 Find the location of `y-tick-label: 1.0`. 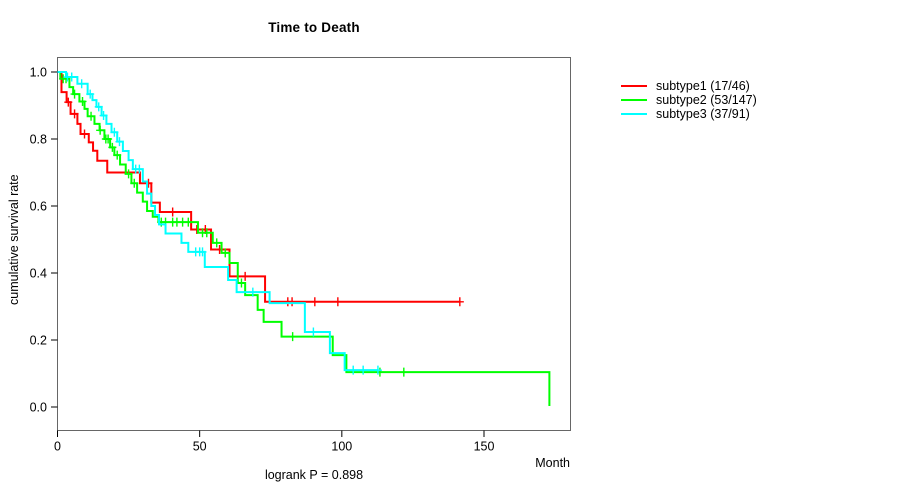

y-tick-label: 1.0 is located at coordinates (38, 73).